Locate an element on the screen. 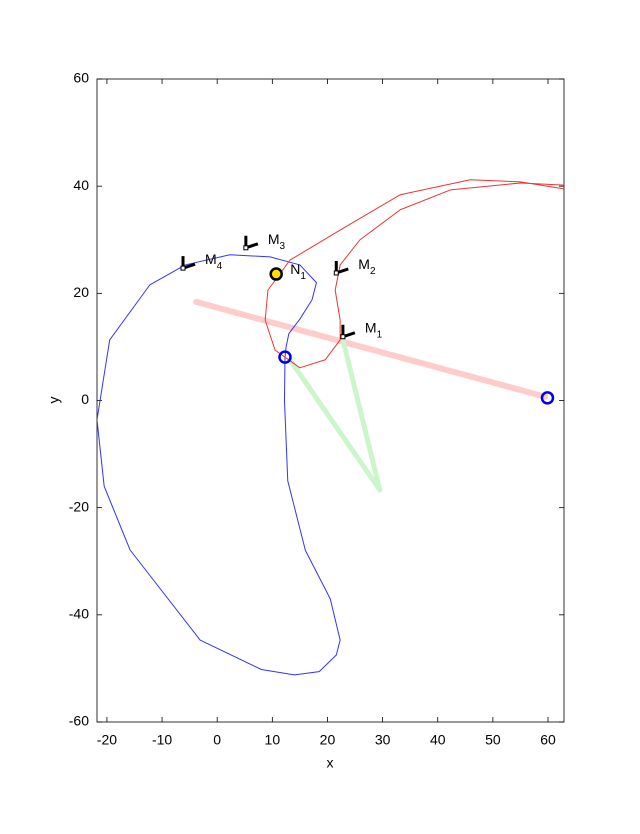 This screenshot has width=640, height=834. y-axis-label: y is located at coordinates (54, 400).